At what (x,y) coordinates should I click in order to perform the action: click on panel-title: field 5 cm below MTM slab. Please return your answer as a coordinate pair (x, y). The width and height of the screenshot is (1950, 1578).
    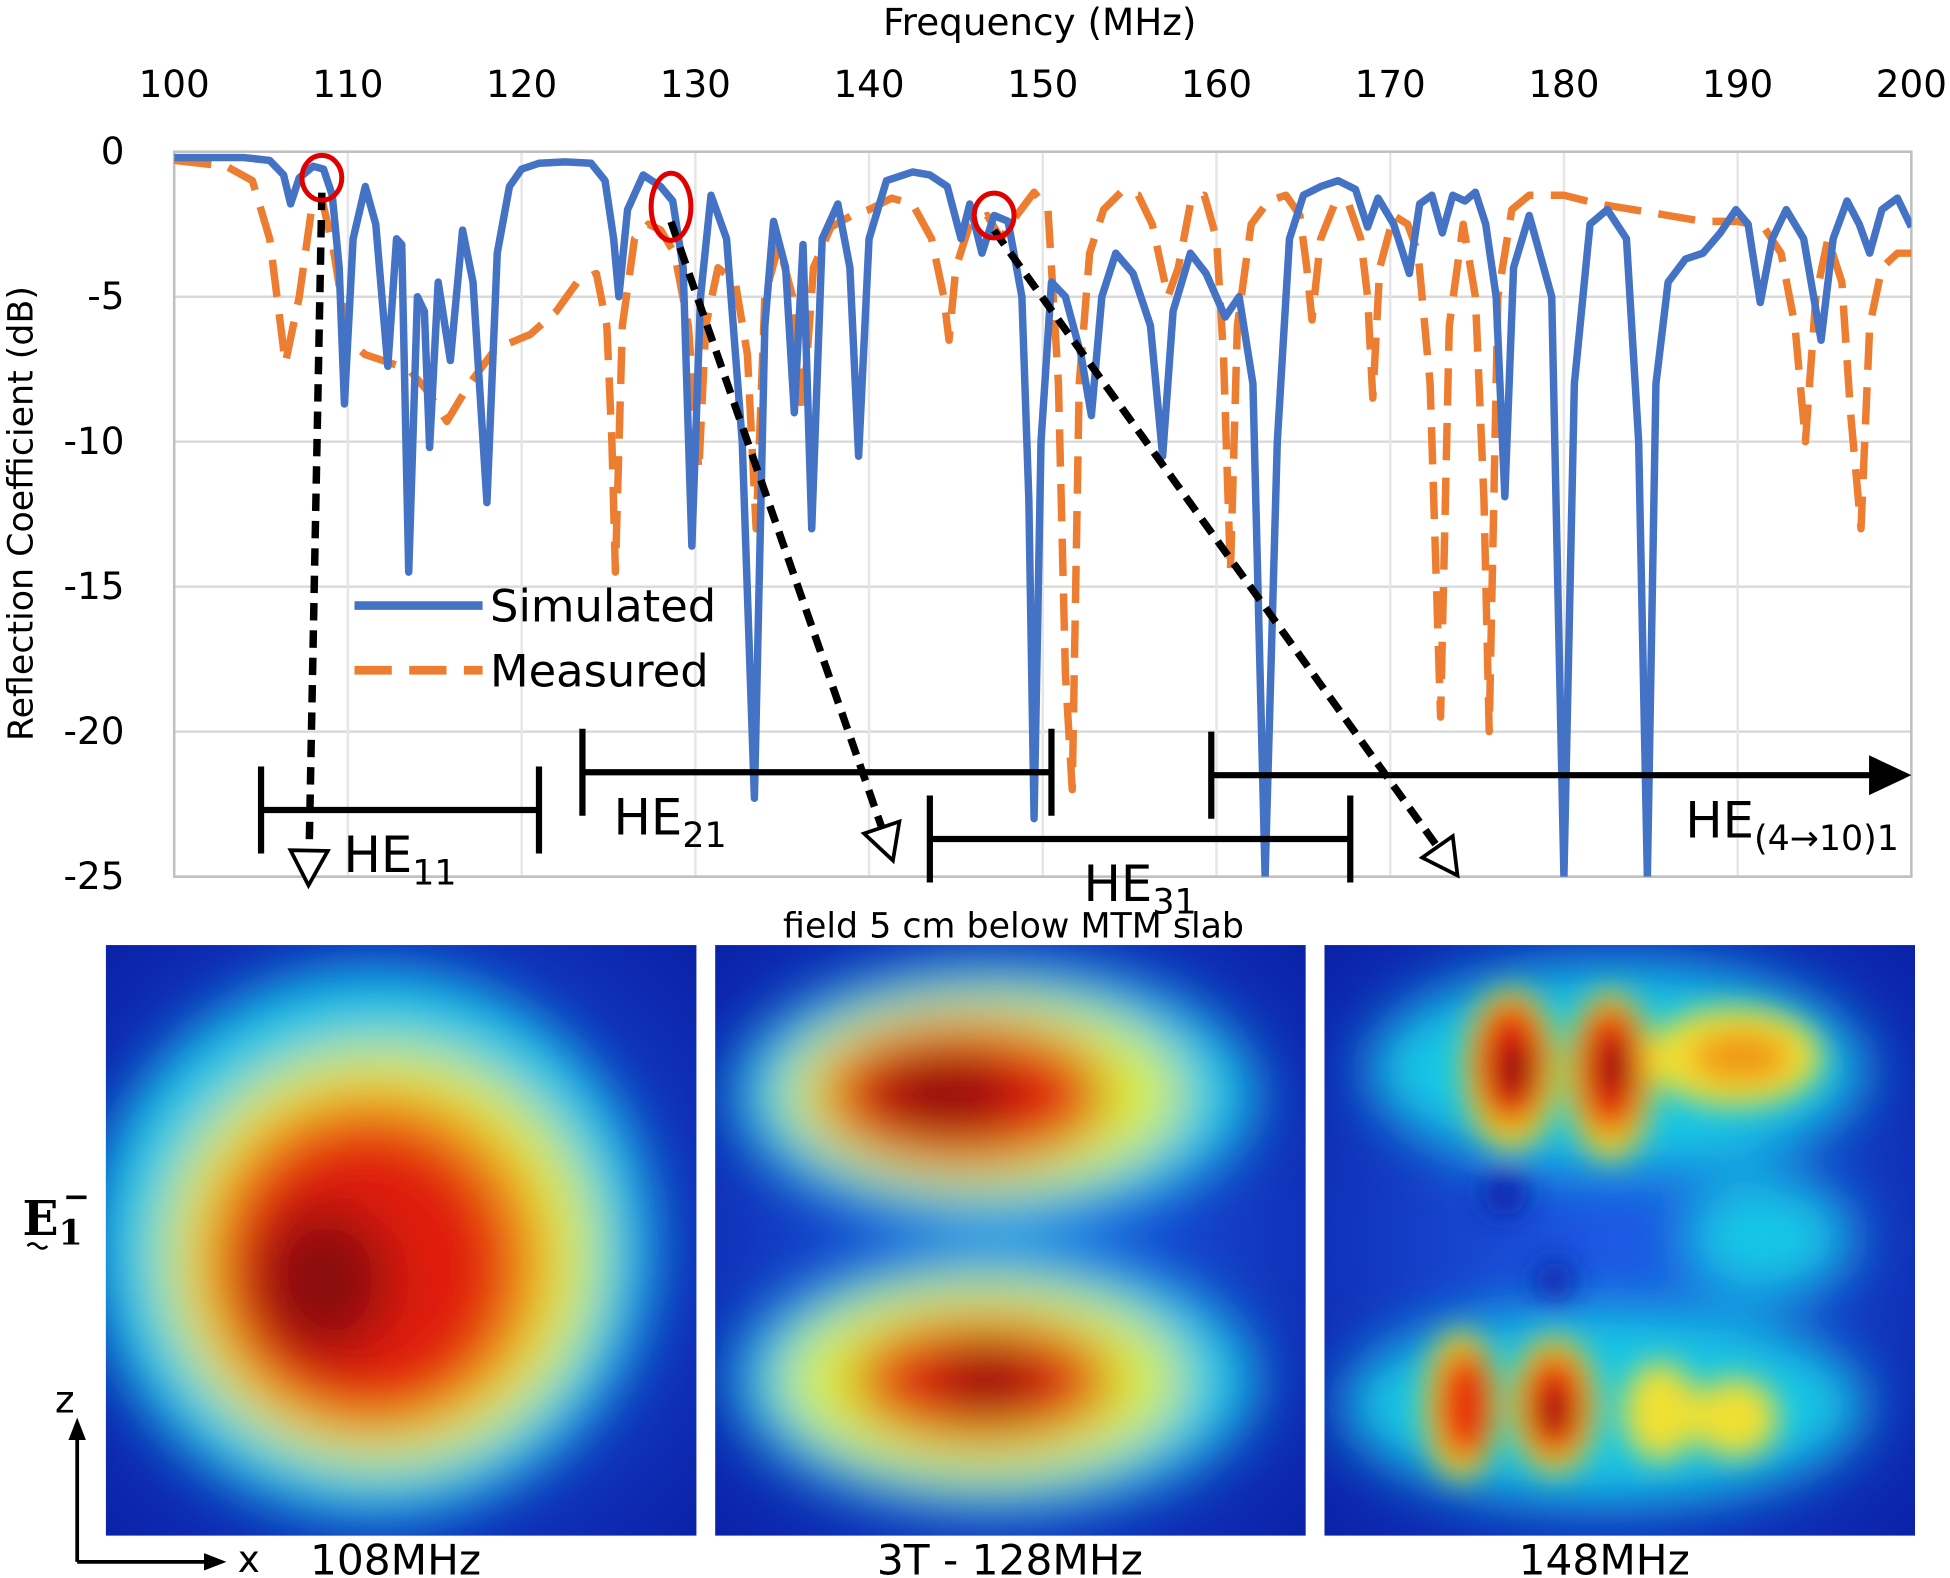
    Looking at the image, I should click on (1013, 927).